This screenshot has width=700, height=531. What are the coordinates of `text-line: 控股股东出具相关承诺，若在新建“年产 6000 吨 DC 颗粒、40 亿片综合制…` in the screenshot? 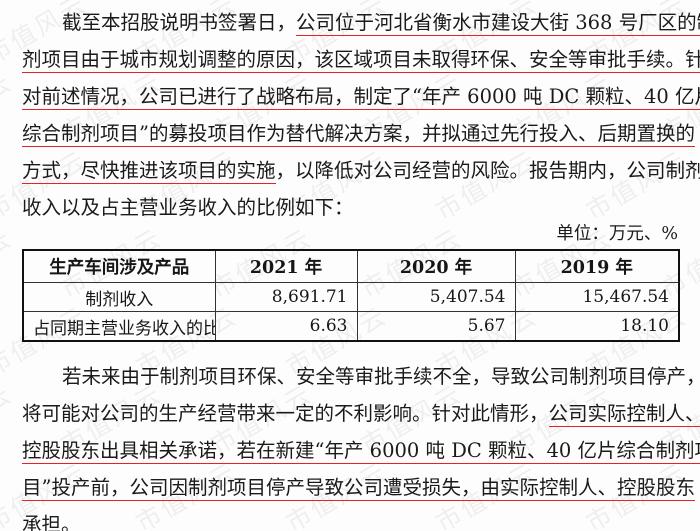 It's located at (361, 450).